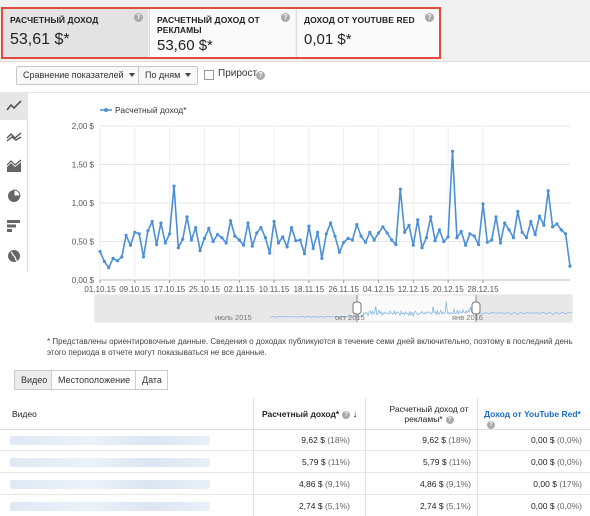 The height and width of the screenshot is (516, 590). I want to click on column-header-ad-revenue: Расчетный доход от рекламы*?, so click(429, 414).